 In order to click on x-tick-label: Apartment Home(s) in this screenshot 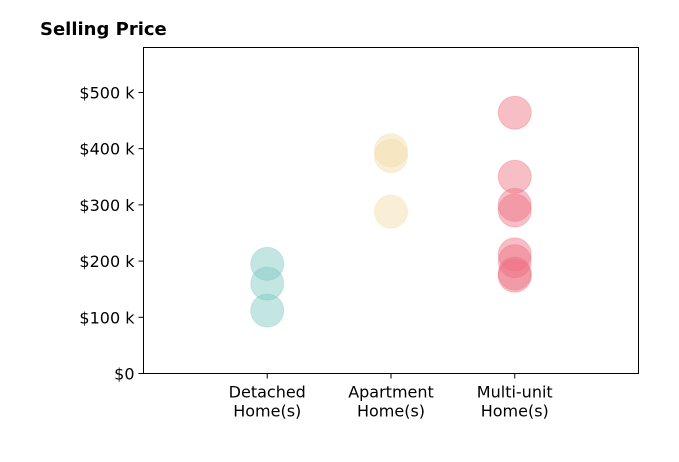, I will do `click(391, 402)`.